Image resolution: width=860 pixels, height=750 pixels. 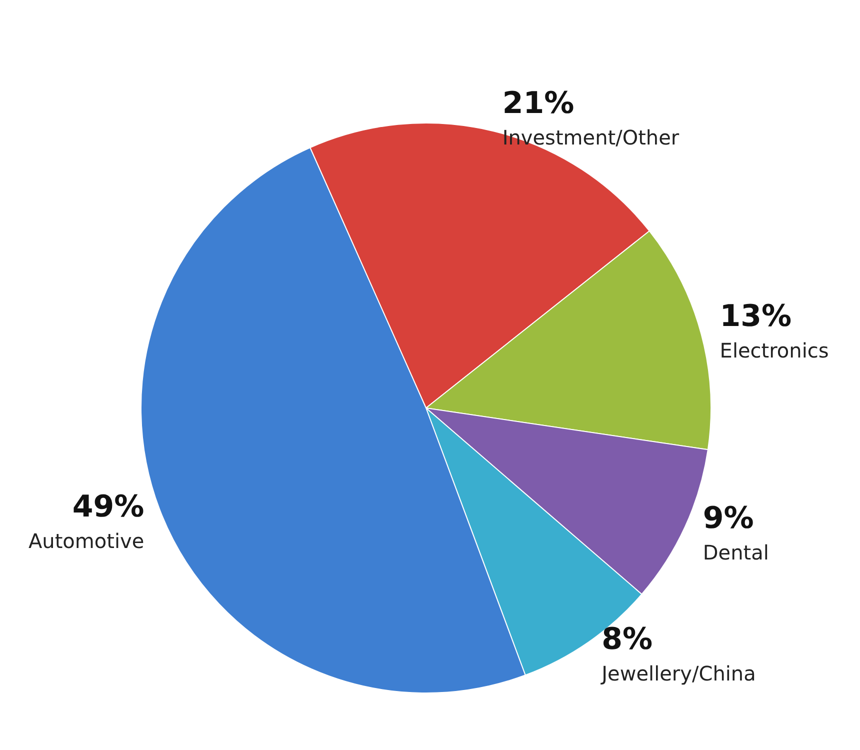 I want to click on slice-label: Jewellery/China, so click(x=678, y=674).